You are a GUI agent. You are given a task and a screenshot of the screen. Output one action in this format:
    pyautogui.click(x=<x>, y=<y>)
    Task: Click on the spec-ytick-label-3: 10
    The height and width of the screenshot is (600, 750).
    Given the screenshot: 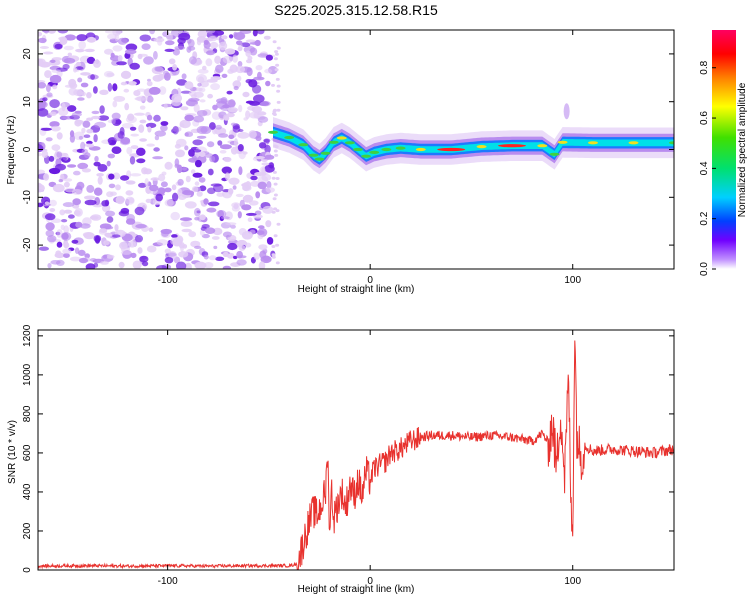 What is the action you would take?
    pyautogui.click(x=27, y=102)
    